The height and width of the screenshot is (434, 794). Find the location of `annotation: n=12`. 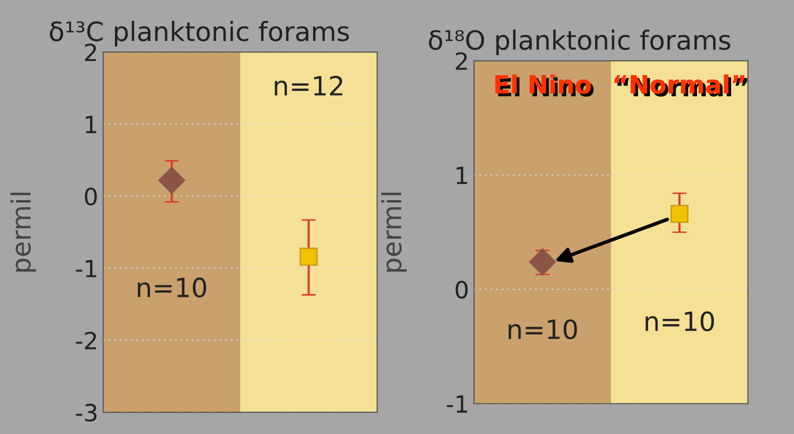

annotation: n=12 is located at coordinates (308, 86).